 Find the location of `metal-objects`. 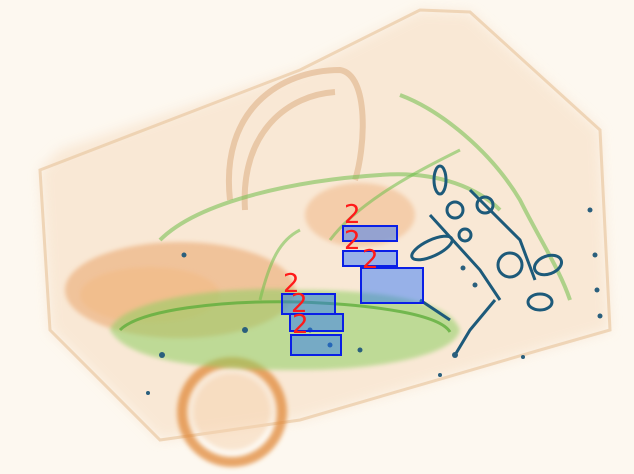

metal-objects is located at coordinates (487, 260).